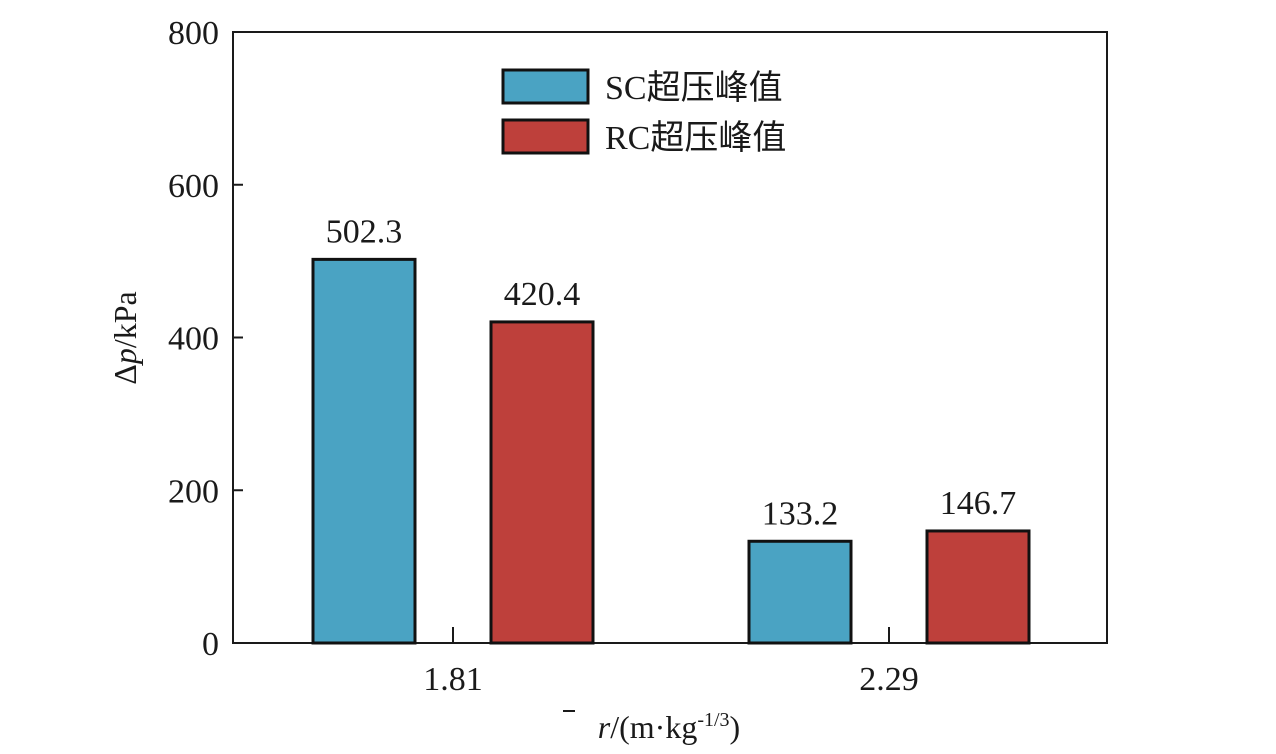  I want to click on x-axis: 1.81 2.29, so click(671, 662).